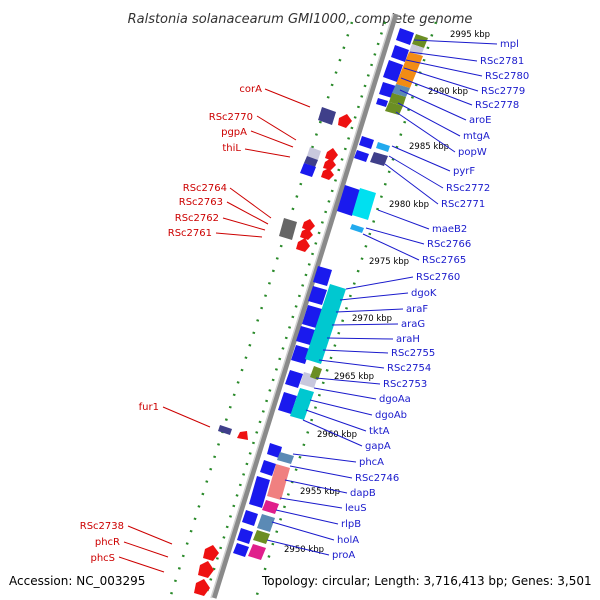 This screenshot has height=600, width=600. I want to click on gene-label: RSc2760, so click(438, 277).